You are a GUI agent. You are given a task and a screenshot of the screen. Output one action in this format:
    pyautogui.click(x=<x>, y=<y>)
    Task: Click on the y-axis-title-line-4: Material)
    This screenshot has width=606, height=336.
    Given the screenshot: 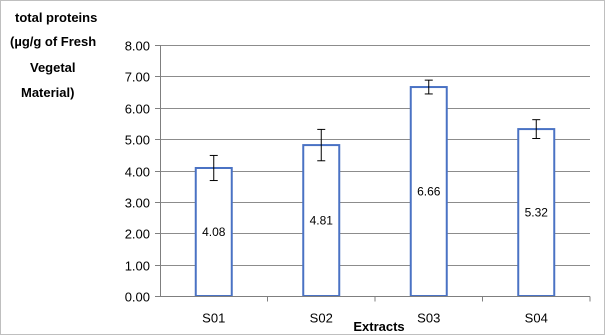 What is the action you would take?
    pyautogui.click(x=47, y=92)
    